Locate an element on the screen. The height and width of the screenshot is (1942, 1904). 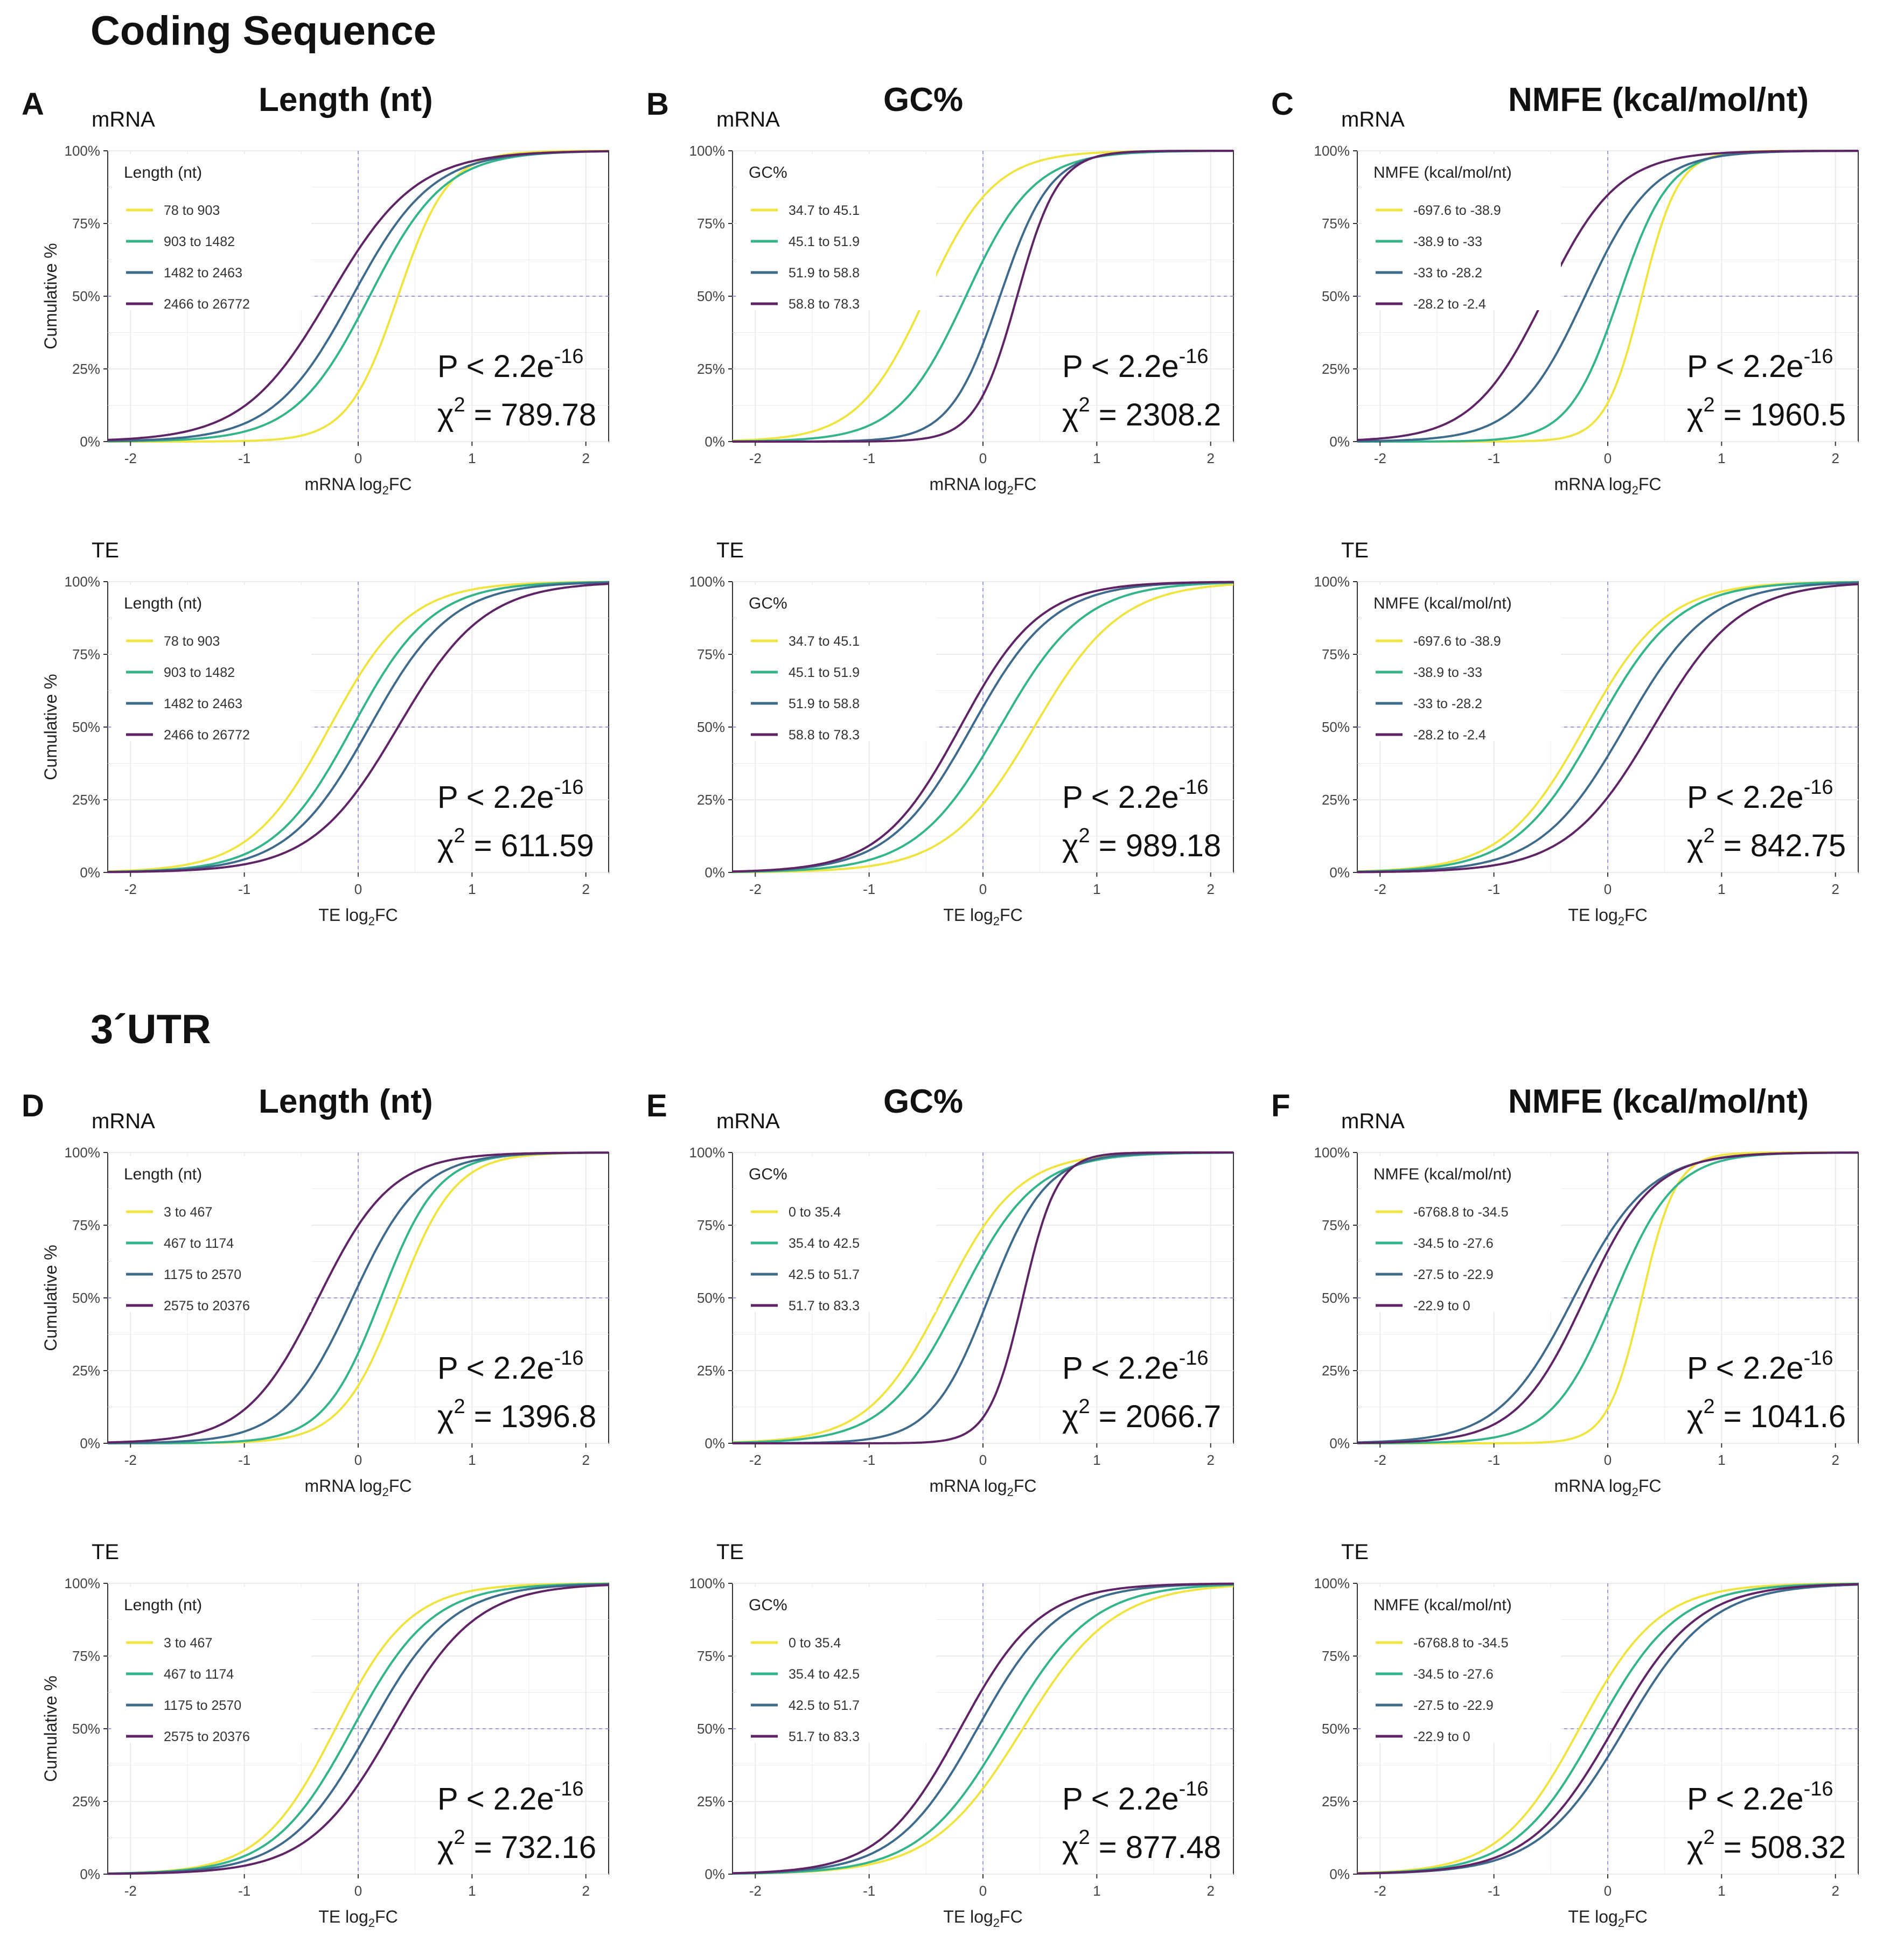
legend-label-4: 2575 to 20376 is located at coordinates (207, 1306).